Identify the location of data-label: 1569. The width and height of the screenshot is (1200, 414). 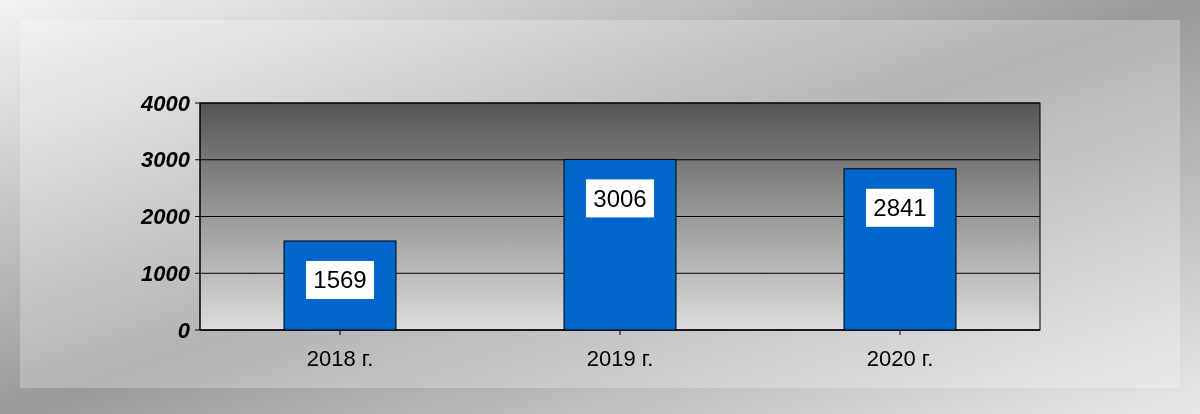
(340, 280).